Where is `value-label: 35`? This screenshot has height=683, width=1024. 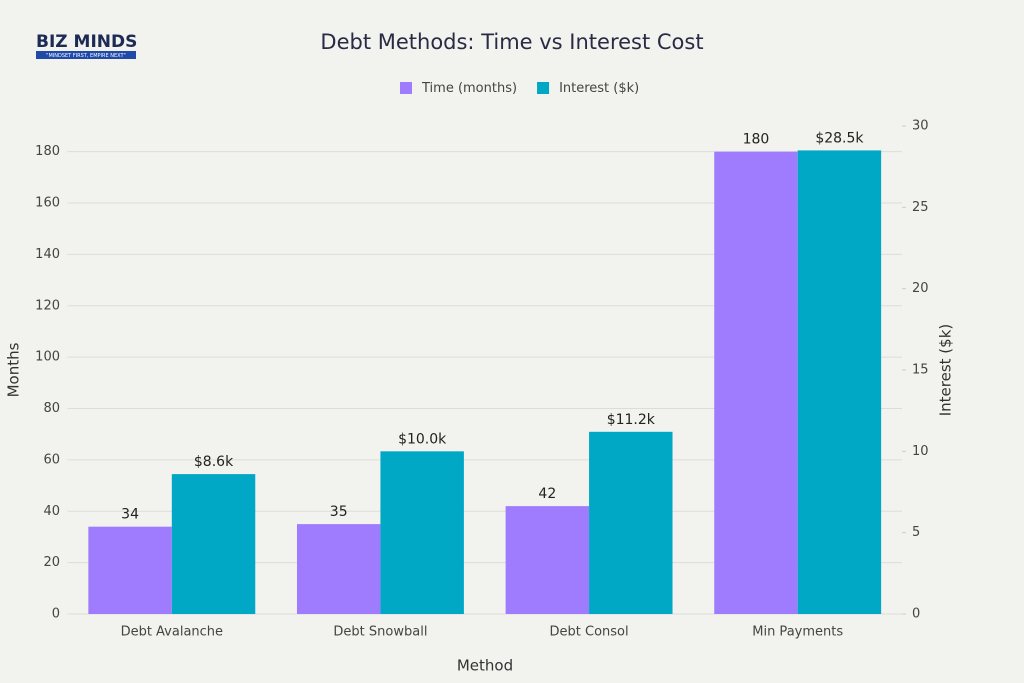 value-label: 35 is located at coordinates (339, 512).